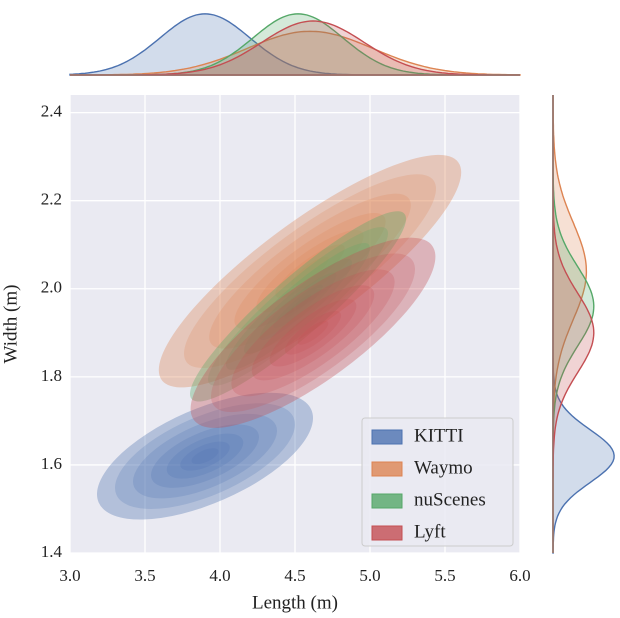 This screenshot has height=618, width=620. Describe the element at coordinates (369, 575) in the screenshot. I see `x-tick-label: 5.0` at that location.